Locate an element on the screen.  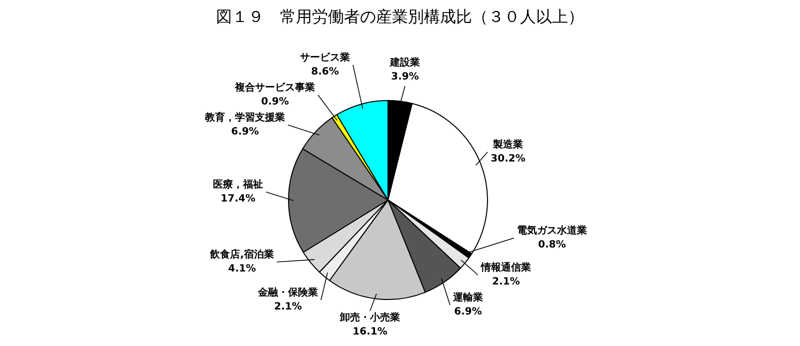
slice-label: 医療，福祉 is located at coordinates (238, 184).